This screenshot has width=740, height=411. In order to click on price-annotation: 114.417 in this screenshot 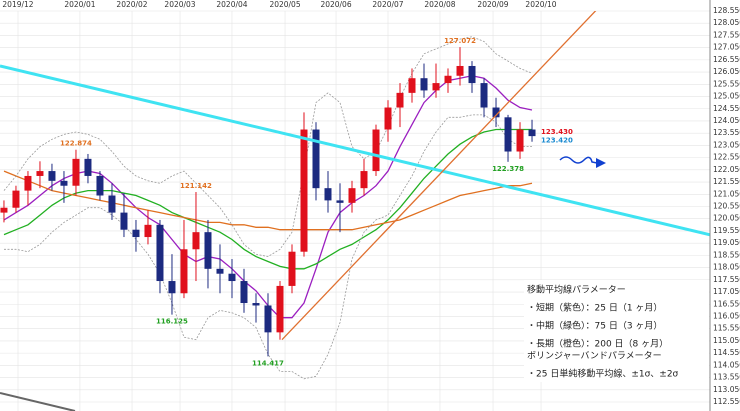, I will do `click(268, 363)`.